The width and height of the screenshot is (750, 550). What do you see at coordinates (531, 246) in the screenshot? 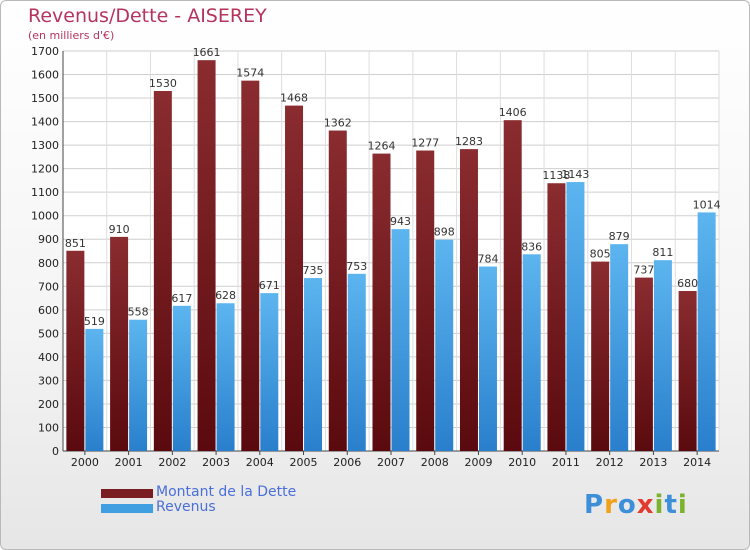
I see `data-label: 836` at bounding box center [531, 246].